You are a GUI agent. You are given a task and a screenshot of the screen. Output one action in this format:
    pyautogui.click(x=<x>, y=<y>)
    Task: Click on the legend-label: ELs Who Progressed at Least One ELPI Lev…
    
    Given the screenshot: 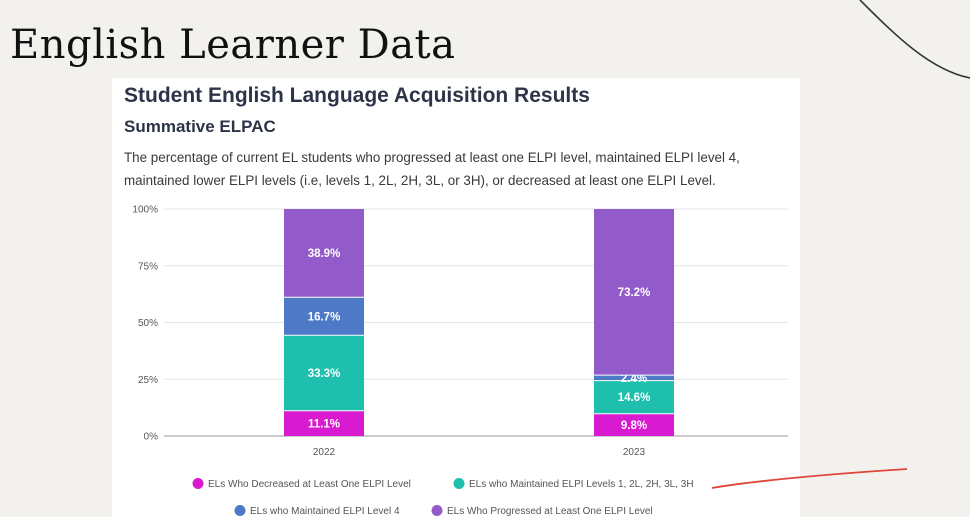 What is the action you would take?
    pyautogui.click(x=550, y=511)
    